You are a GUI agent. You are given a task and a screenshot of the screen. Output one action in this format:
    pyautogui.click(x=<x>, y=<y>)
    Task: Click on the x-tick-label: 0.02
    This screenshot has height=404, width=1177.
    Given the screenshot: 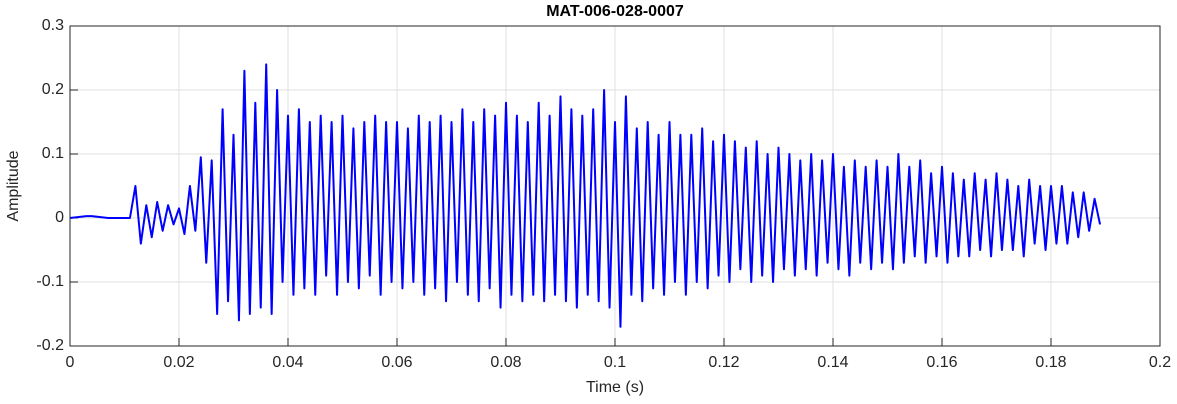 What is the action you would take?
    pyautogui.click(x=178, y=362)
    